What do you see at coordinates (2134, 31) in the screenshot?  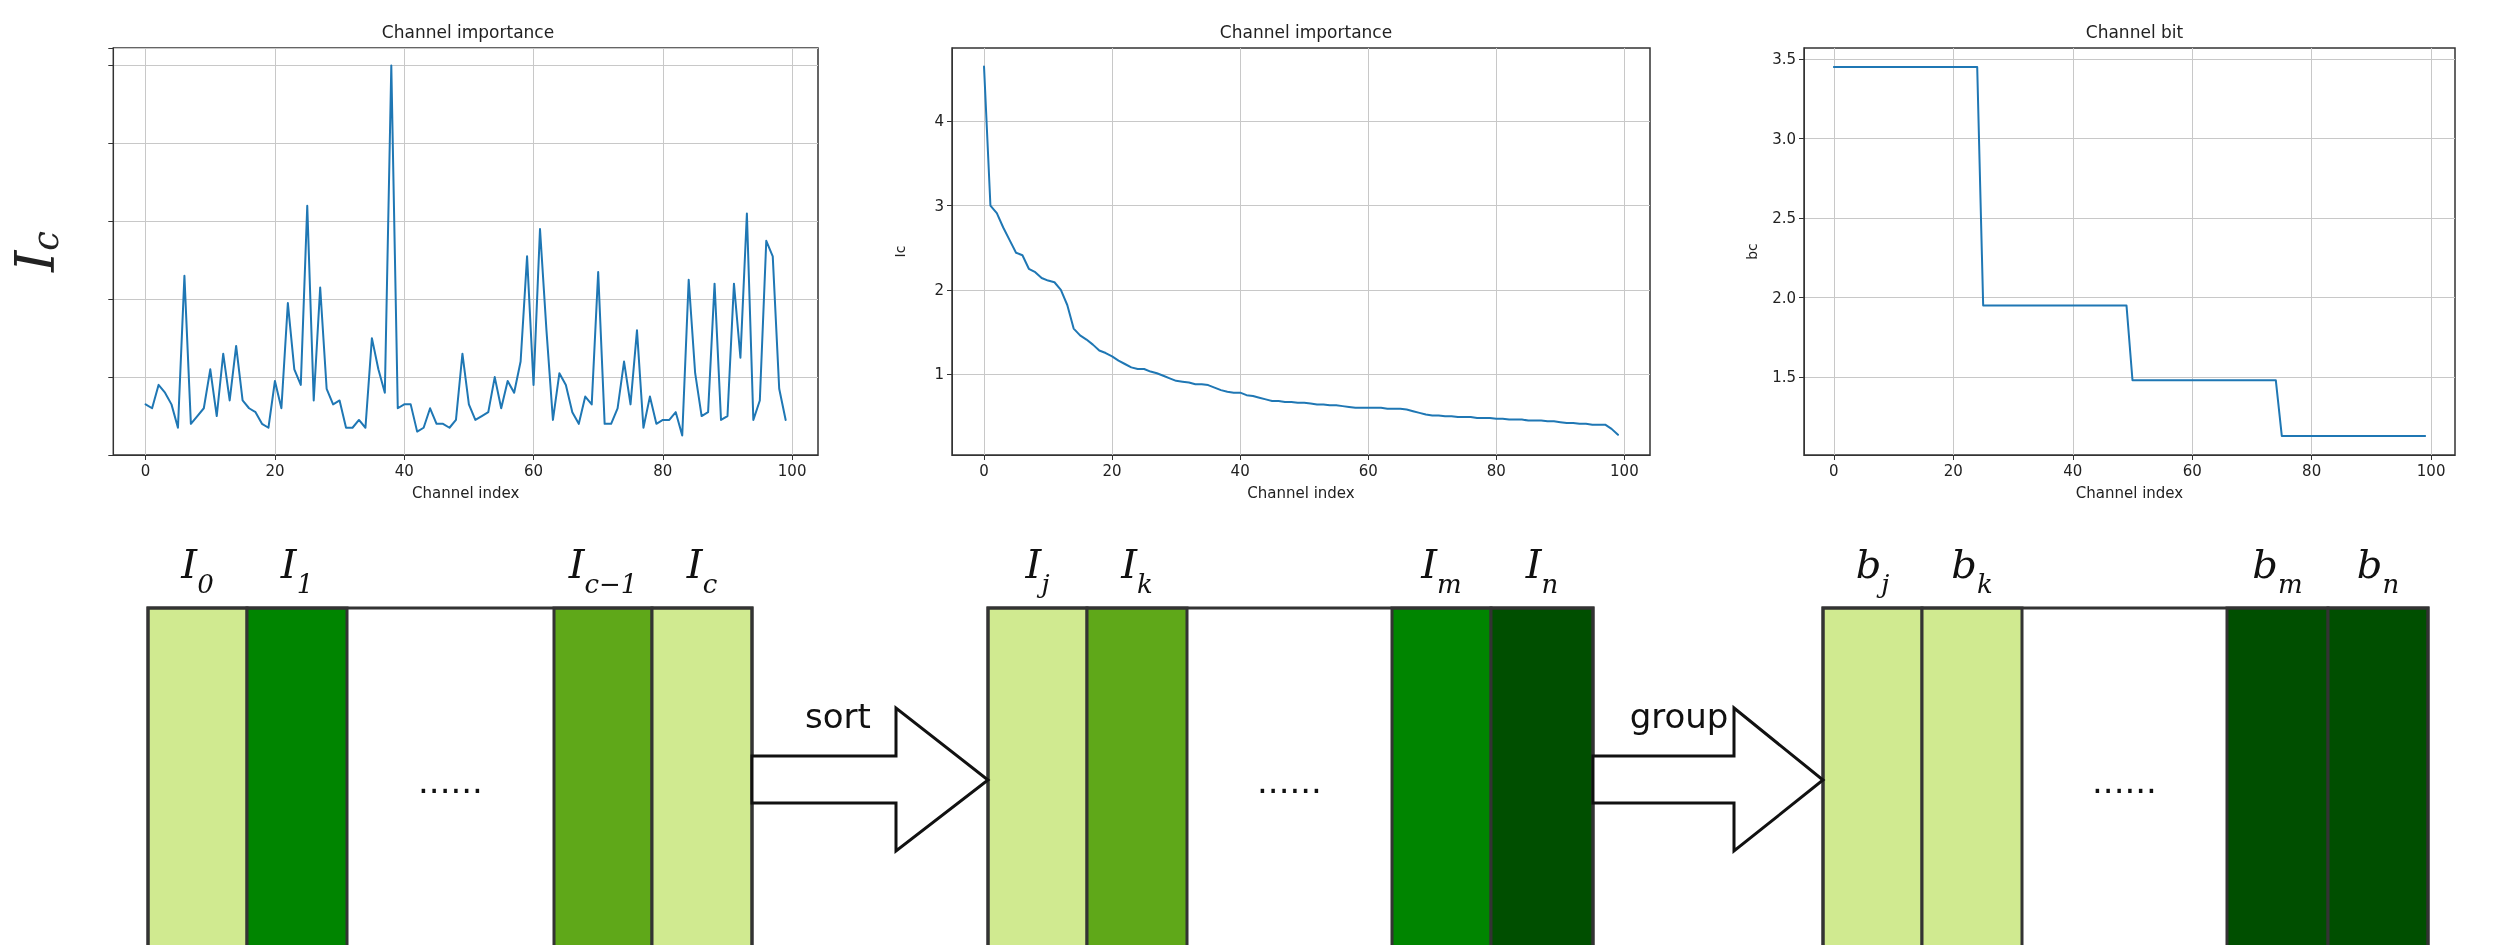 I see `chart-title: Channel bit` at bounding box center [2134, 31].